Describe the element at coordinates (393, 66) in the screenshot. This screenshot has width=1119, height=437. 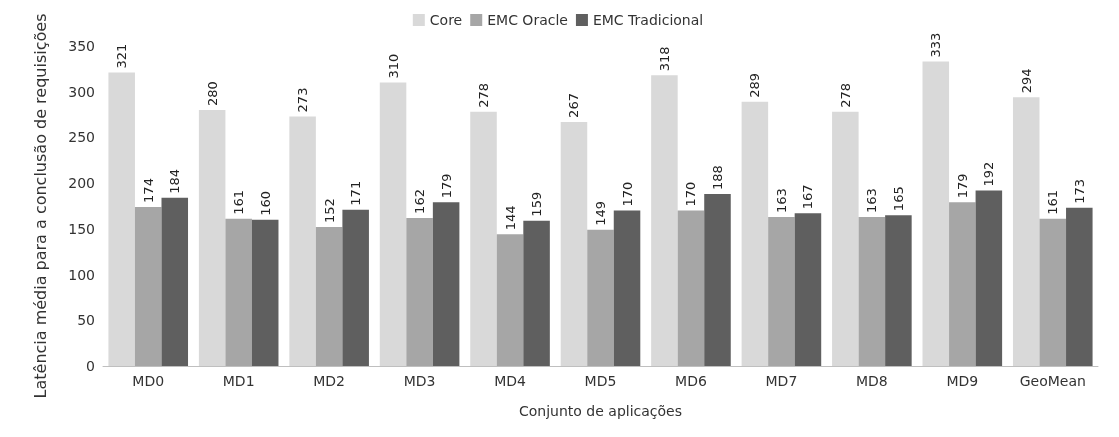
I see `data-label: 310` at that location.